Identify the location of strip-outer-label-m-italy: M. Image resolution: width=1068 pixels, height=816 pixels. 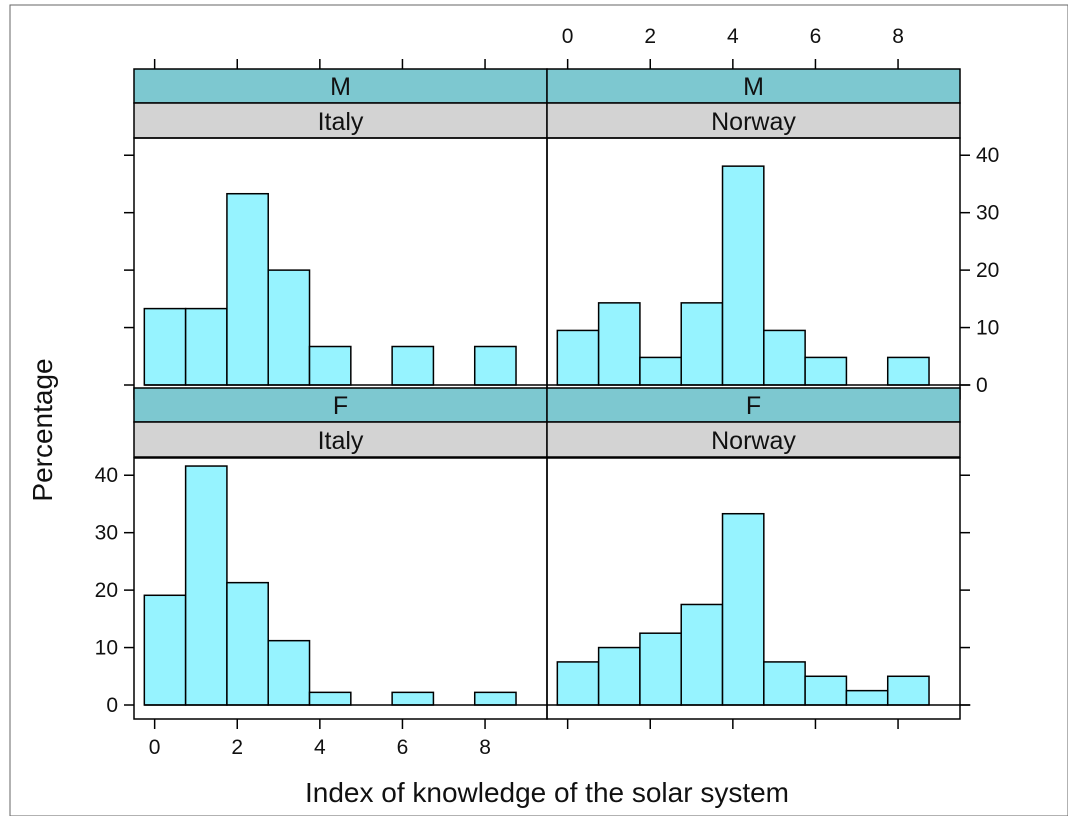
(340, 87).